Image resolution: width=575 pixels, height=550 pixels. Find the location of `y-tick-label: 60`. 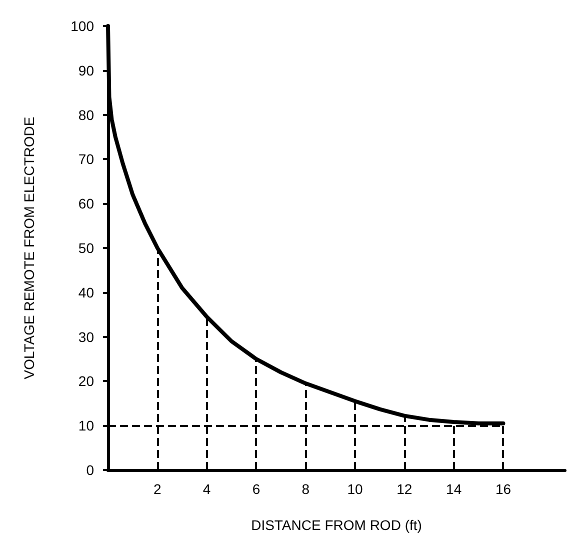

y-tick-label: 60 is located at coordinates (86, 204).